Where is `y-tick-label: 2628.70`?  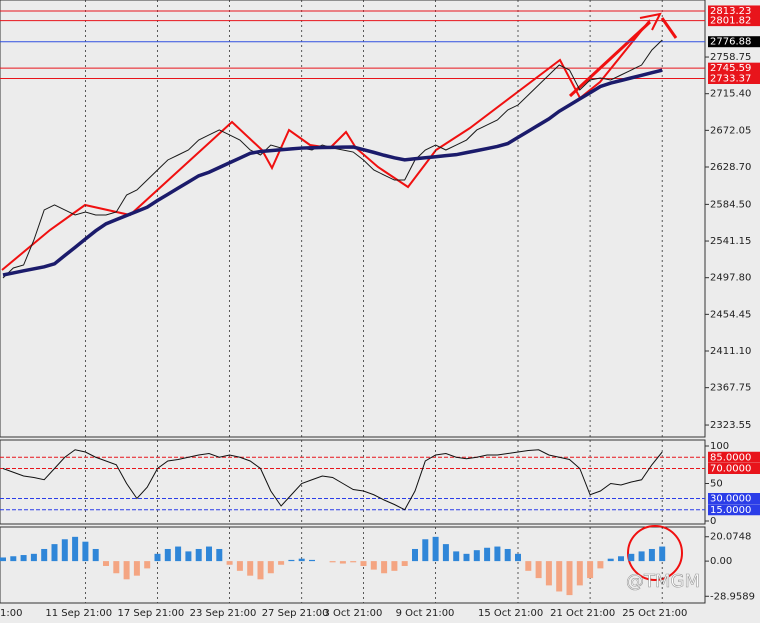
y-tick-label: 2628.70 is located at coordinates (730, 167).